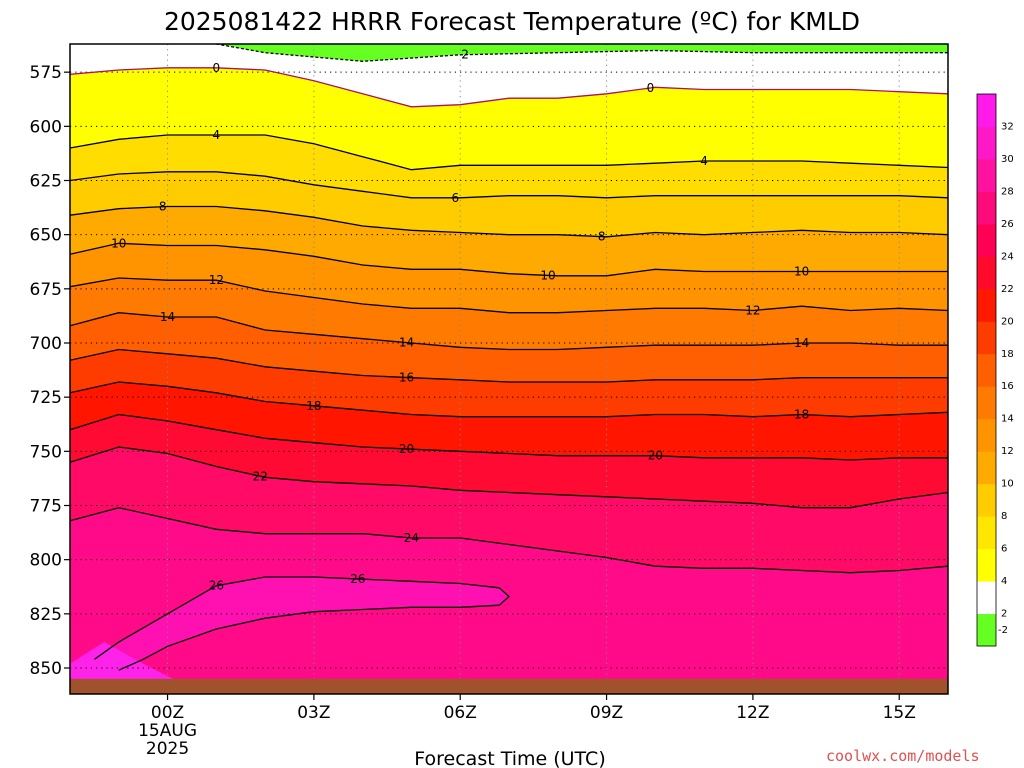 The width and height of the screenshot is (1024, 768). Describe the element at coordinates (46, 182) in the screenshot. I see `y-tick-label: 625` at that location.